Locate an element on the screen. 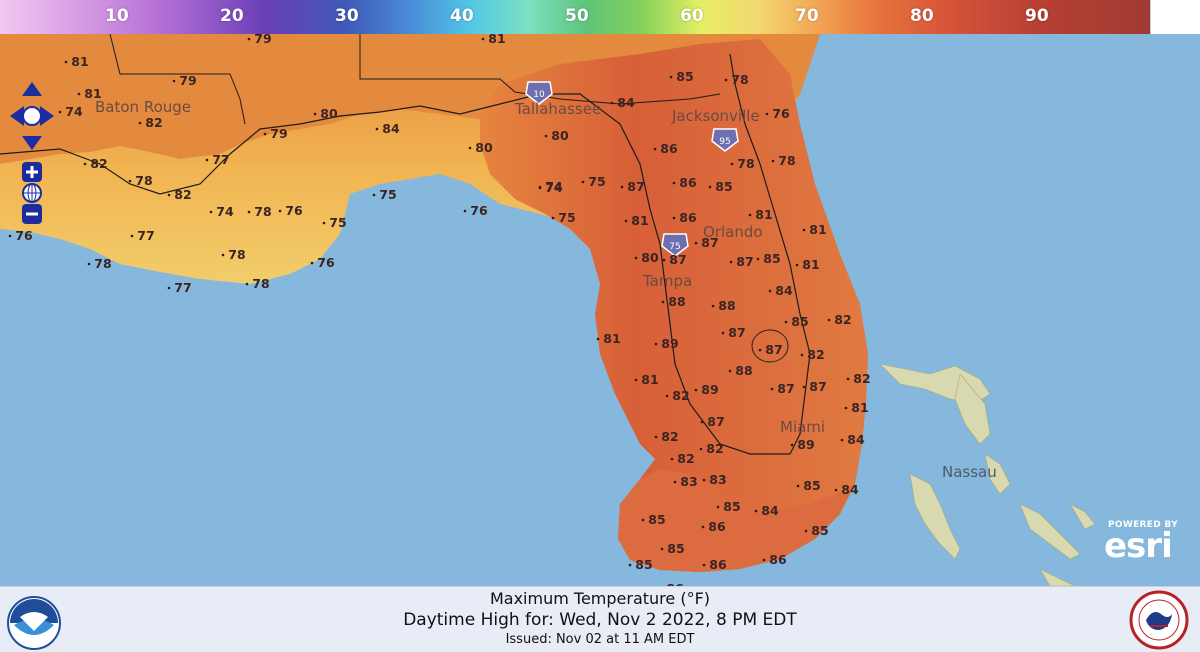  pan-up-button is located at coordinates (32, 89).